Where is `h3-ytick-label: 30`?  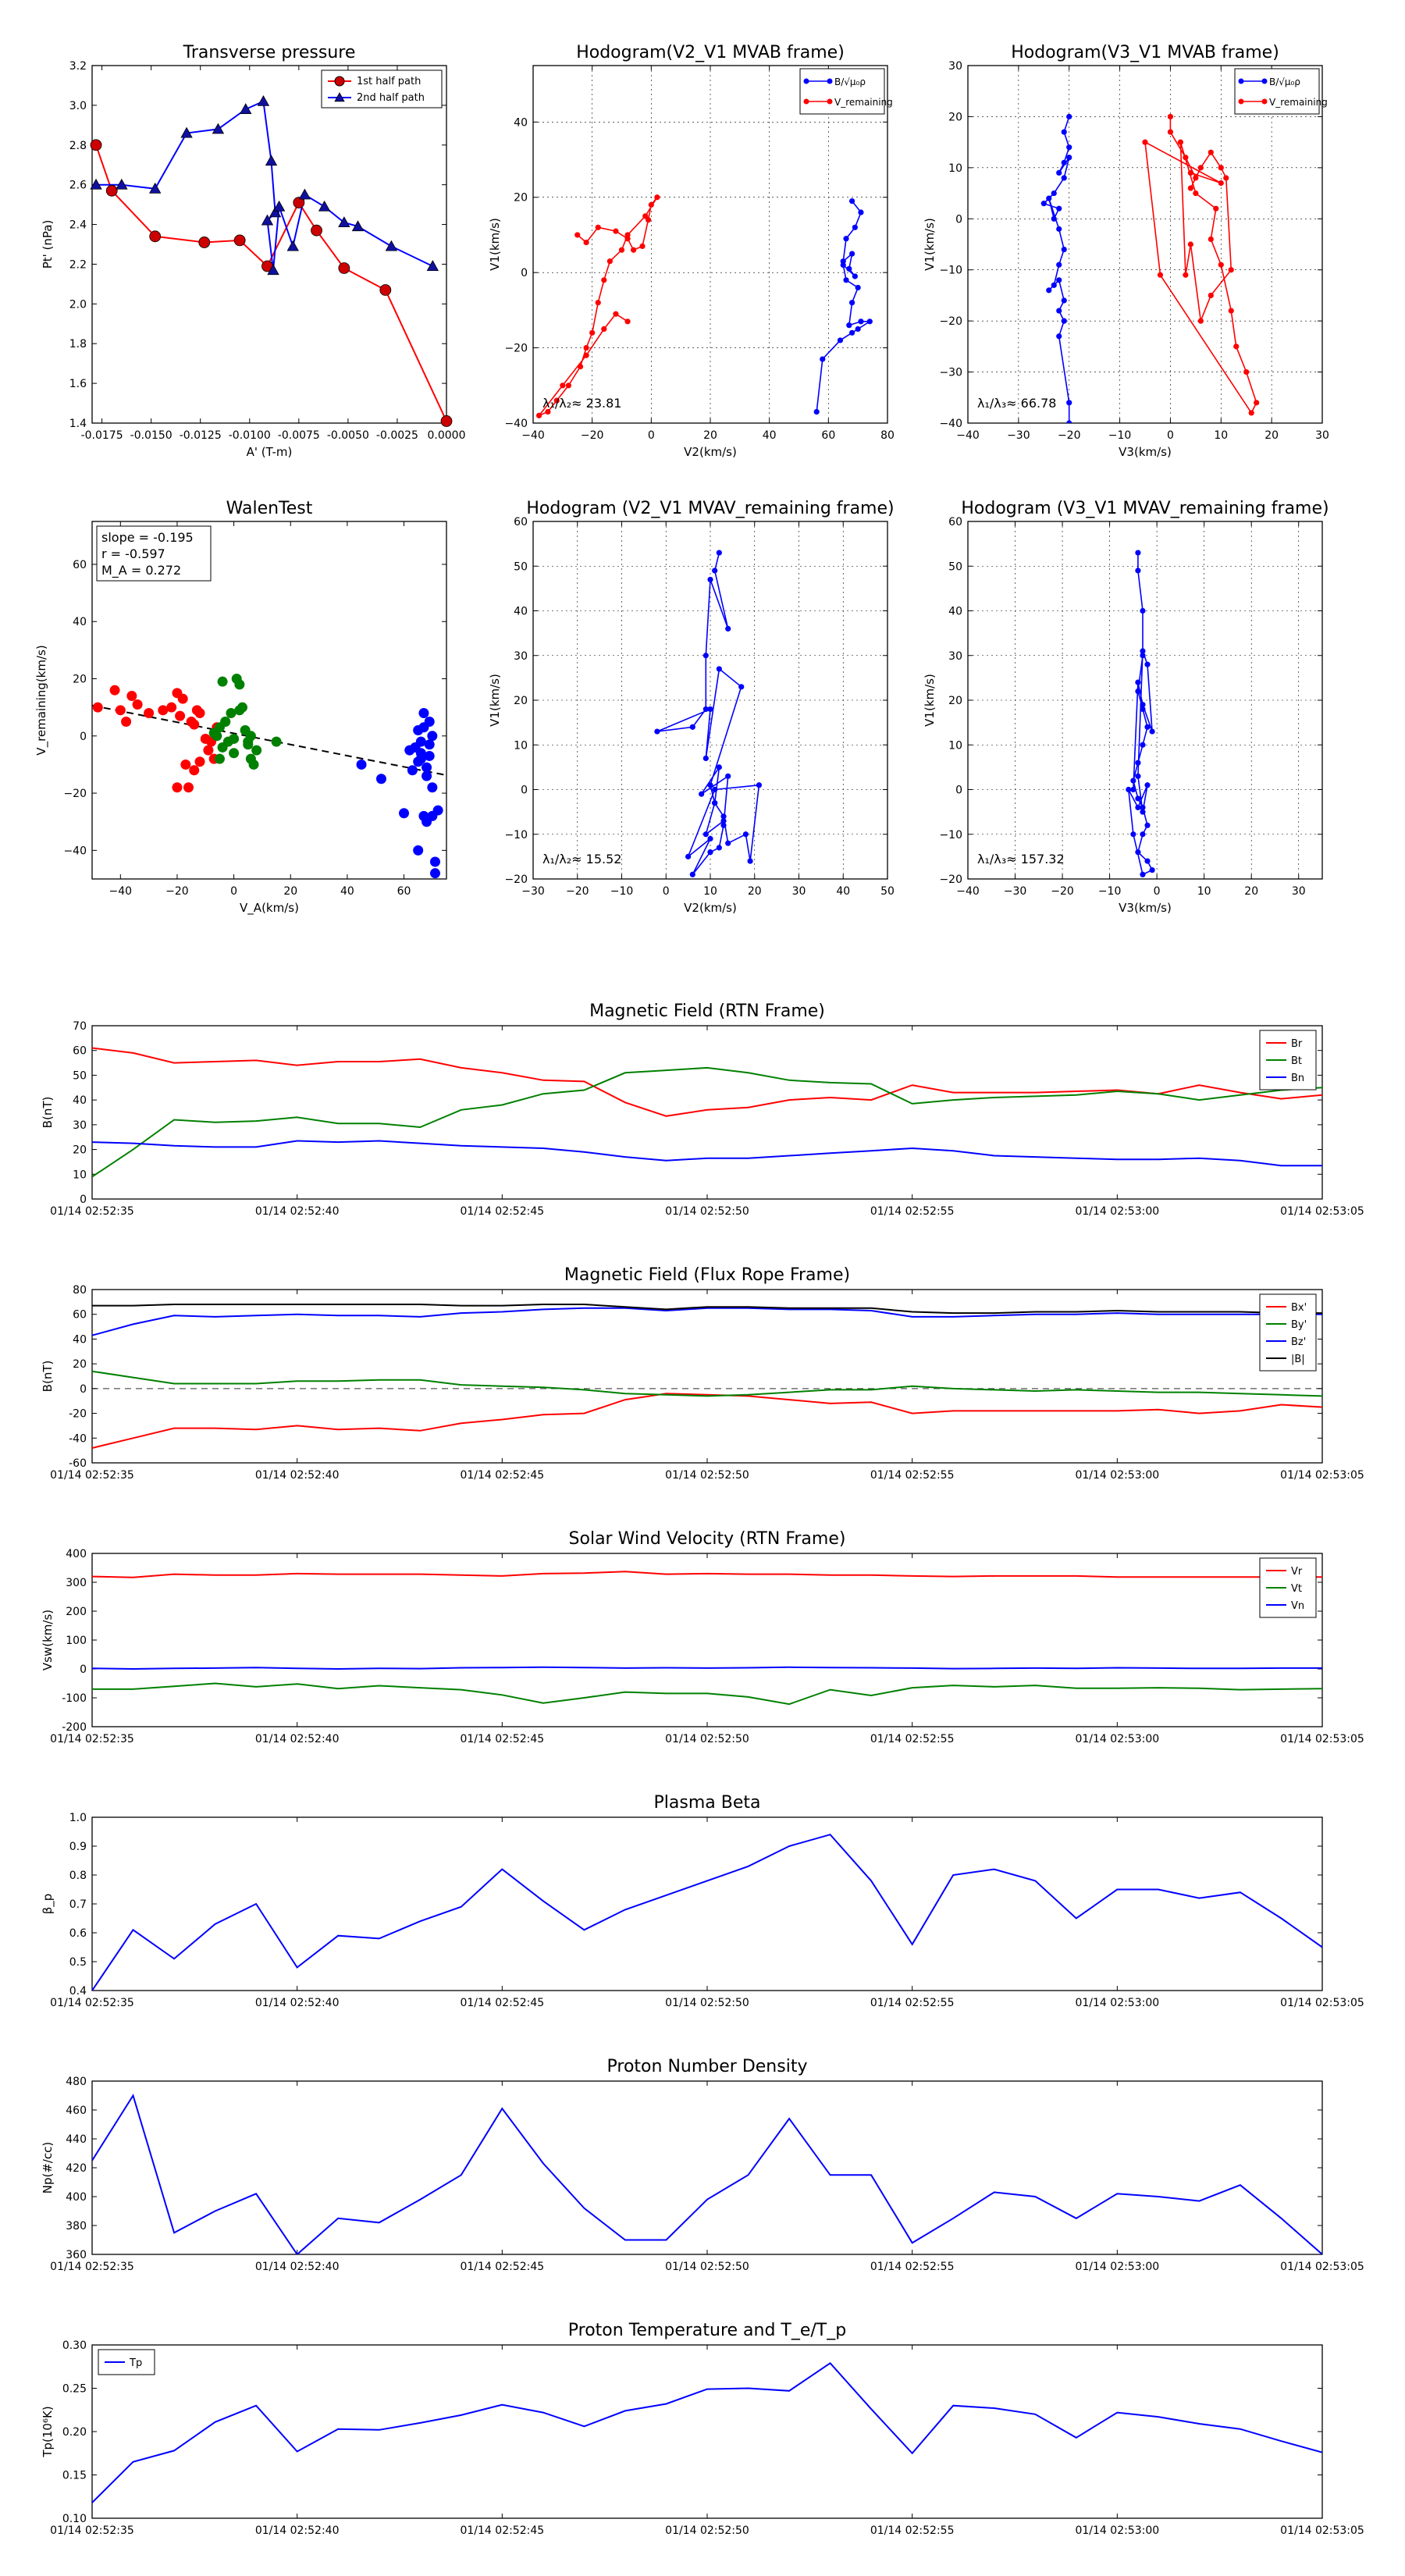 h3-ytick-label: 30 is located at coordinates (521, 656).